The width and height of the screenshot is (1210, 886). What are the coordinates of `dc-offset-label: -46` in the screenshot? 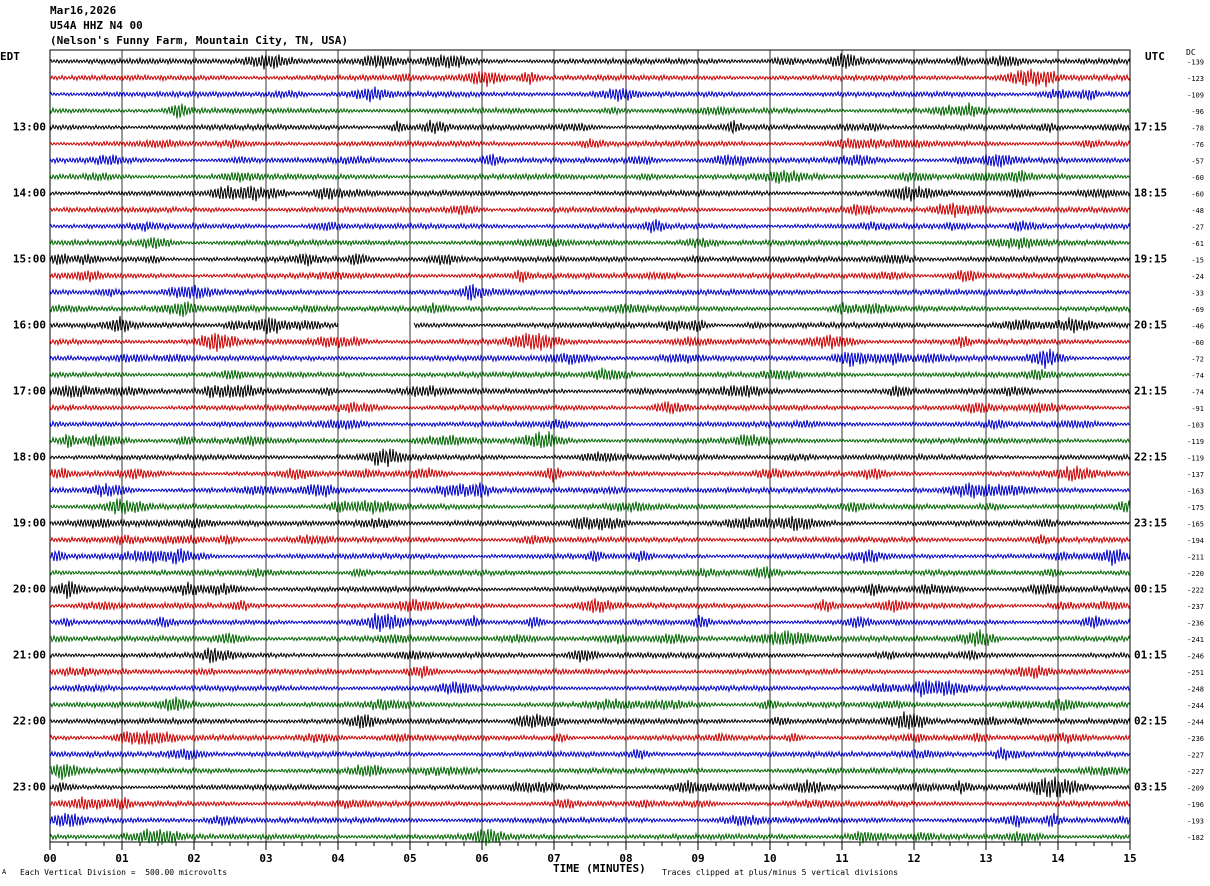 It's located at (1197, 326).